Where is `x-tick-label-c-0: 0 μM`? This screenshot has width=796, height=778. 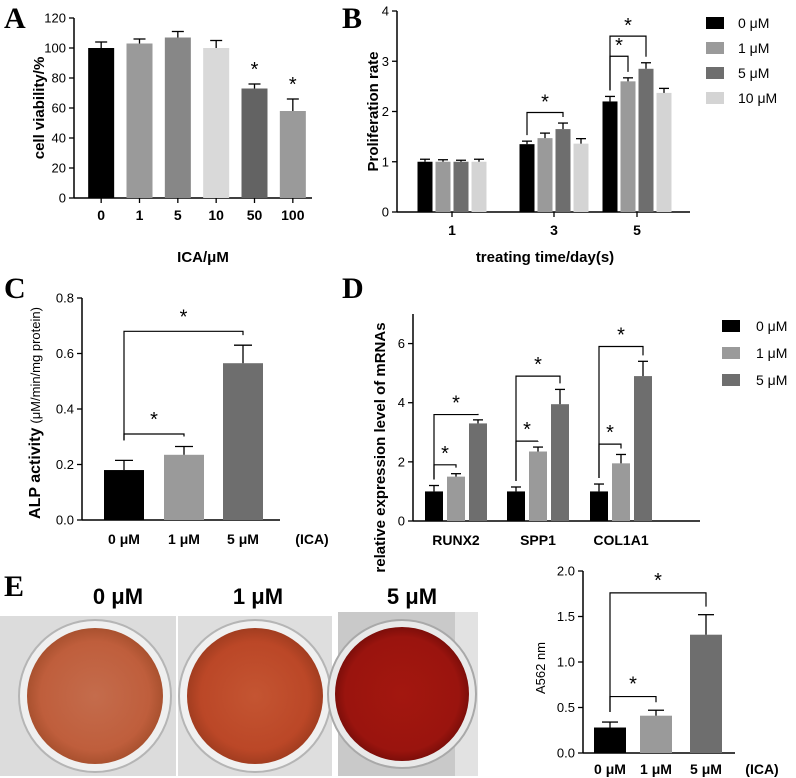 x-tick-label-c-0: 0 μM is located at coordinates (124, 539).